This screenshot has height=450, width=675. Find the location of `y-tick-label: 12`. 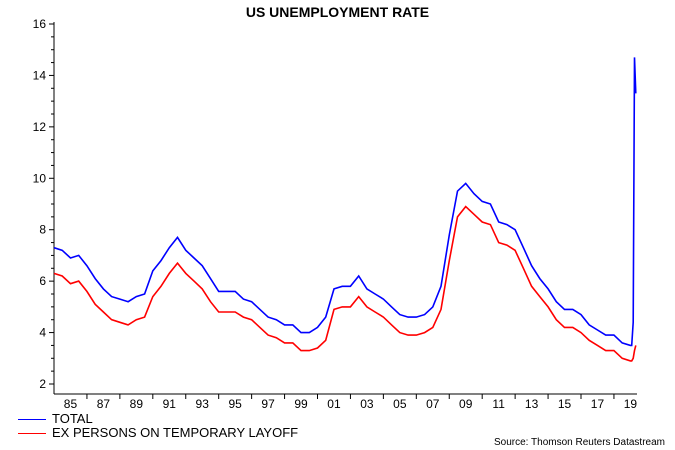

y-tick-label: 12 is located at coordinates (40, 127).